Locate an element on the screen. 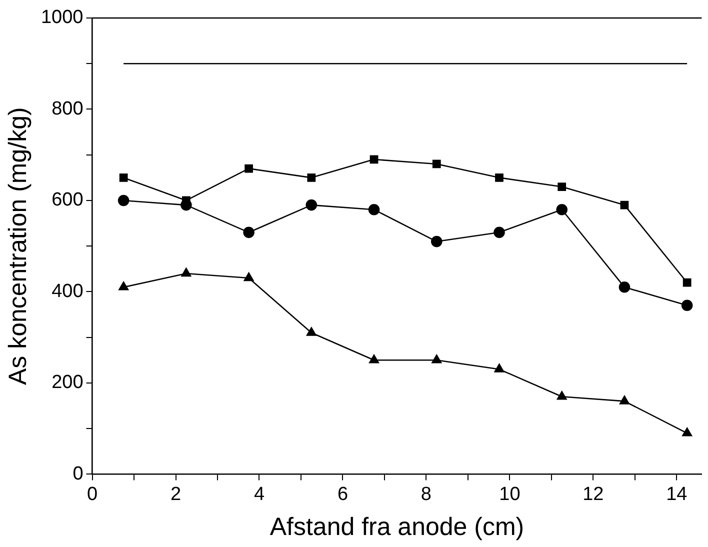 This screenshot has height=547, width=708. x-tick-label: 0 is located at coordinates (92, 494).